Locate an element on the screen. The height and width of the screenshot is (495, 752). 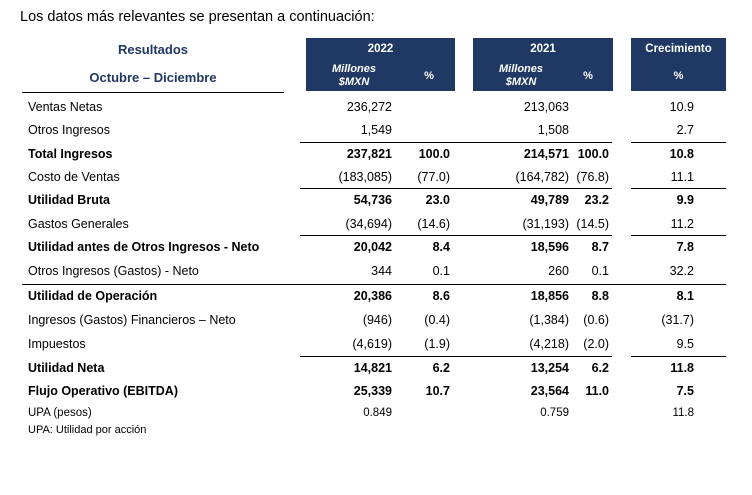
value-2021: (1,384) is located at coordinates (549, 320).